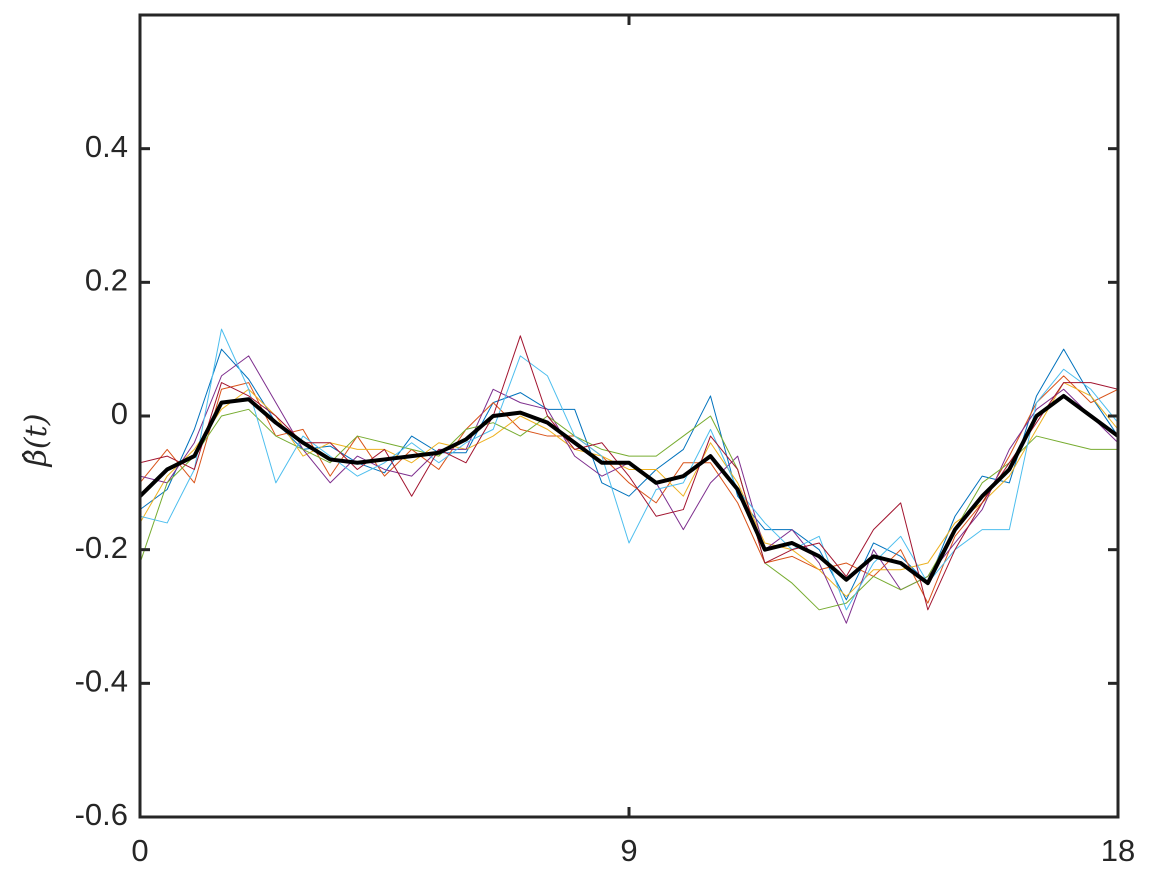 The height and width of the screenshot is (875, 1167). Describe the element at coordinates (106, 280) in the screenshot. I see `y-tick-label: 0.2` at that location.